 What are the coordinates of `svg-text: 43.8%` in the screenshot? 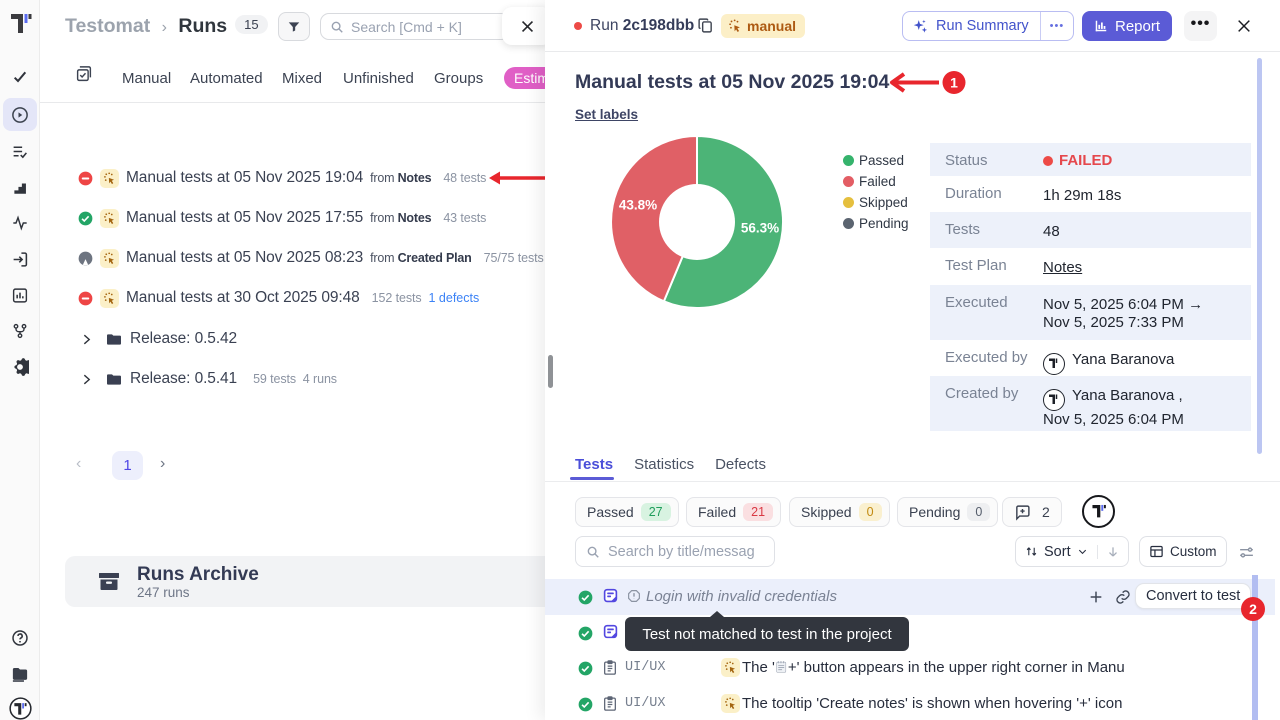 It's located at (638, 205).